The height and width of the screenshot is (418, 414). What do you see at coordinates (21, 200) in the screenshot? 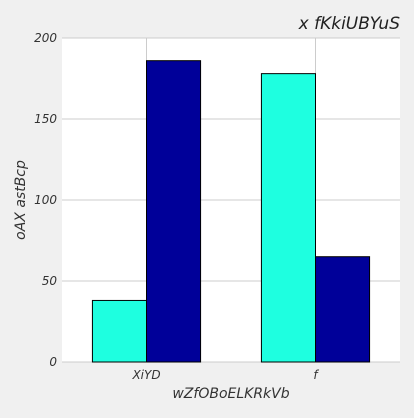
I see `y-axis-label: oAX astBcp` at bounding box center [21, 200].